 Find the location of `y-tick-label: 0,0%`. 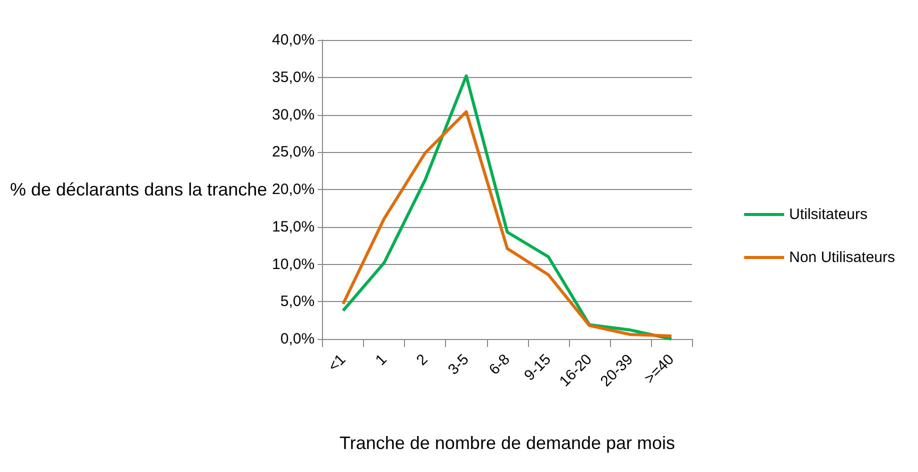

y-tick-label: 0,0% is located at coordinates (297, 339).